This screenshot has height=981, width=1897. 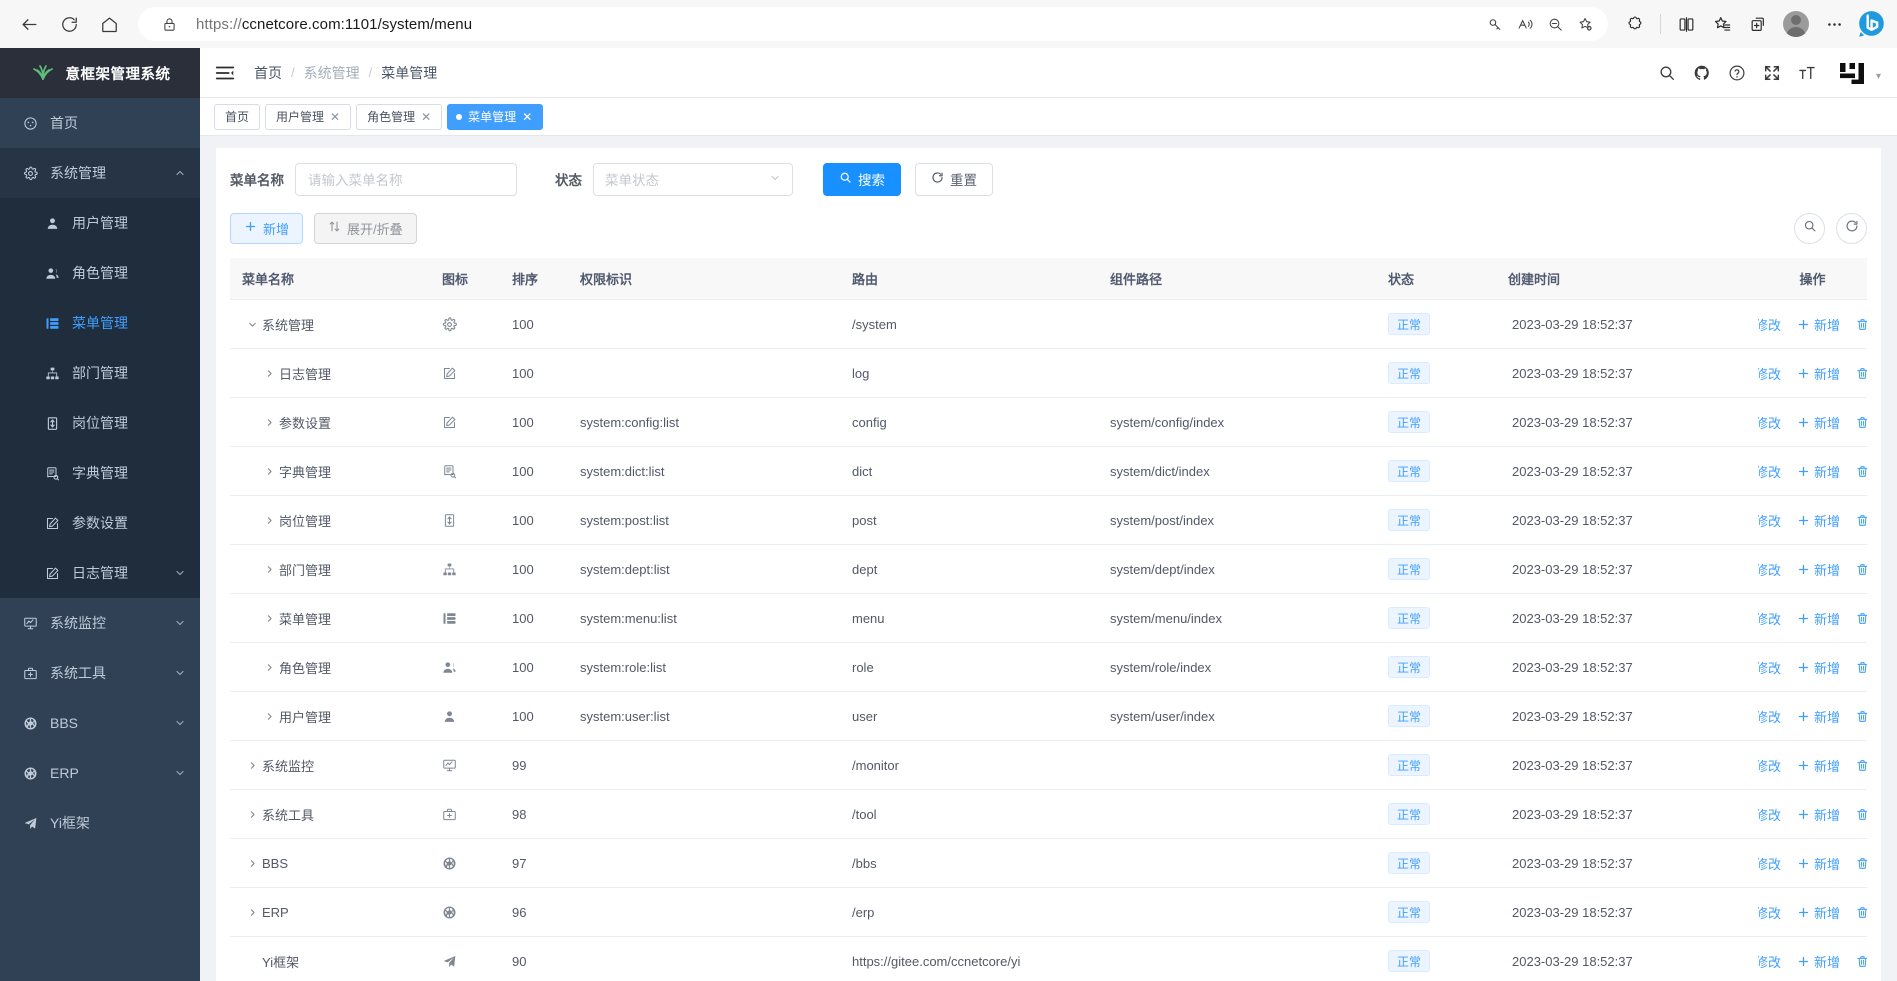 I want to click on app-logo: ▾, so click(x=1860, y=73).